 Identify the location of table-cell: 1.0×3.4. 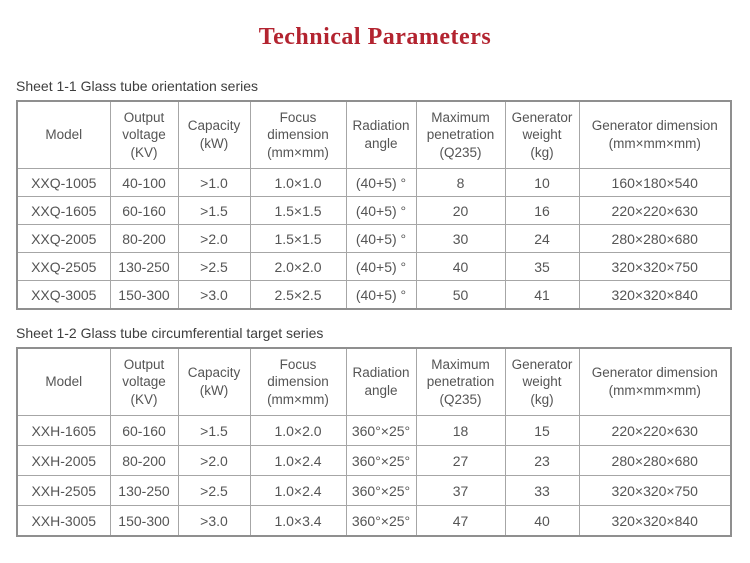
(298, 521).